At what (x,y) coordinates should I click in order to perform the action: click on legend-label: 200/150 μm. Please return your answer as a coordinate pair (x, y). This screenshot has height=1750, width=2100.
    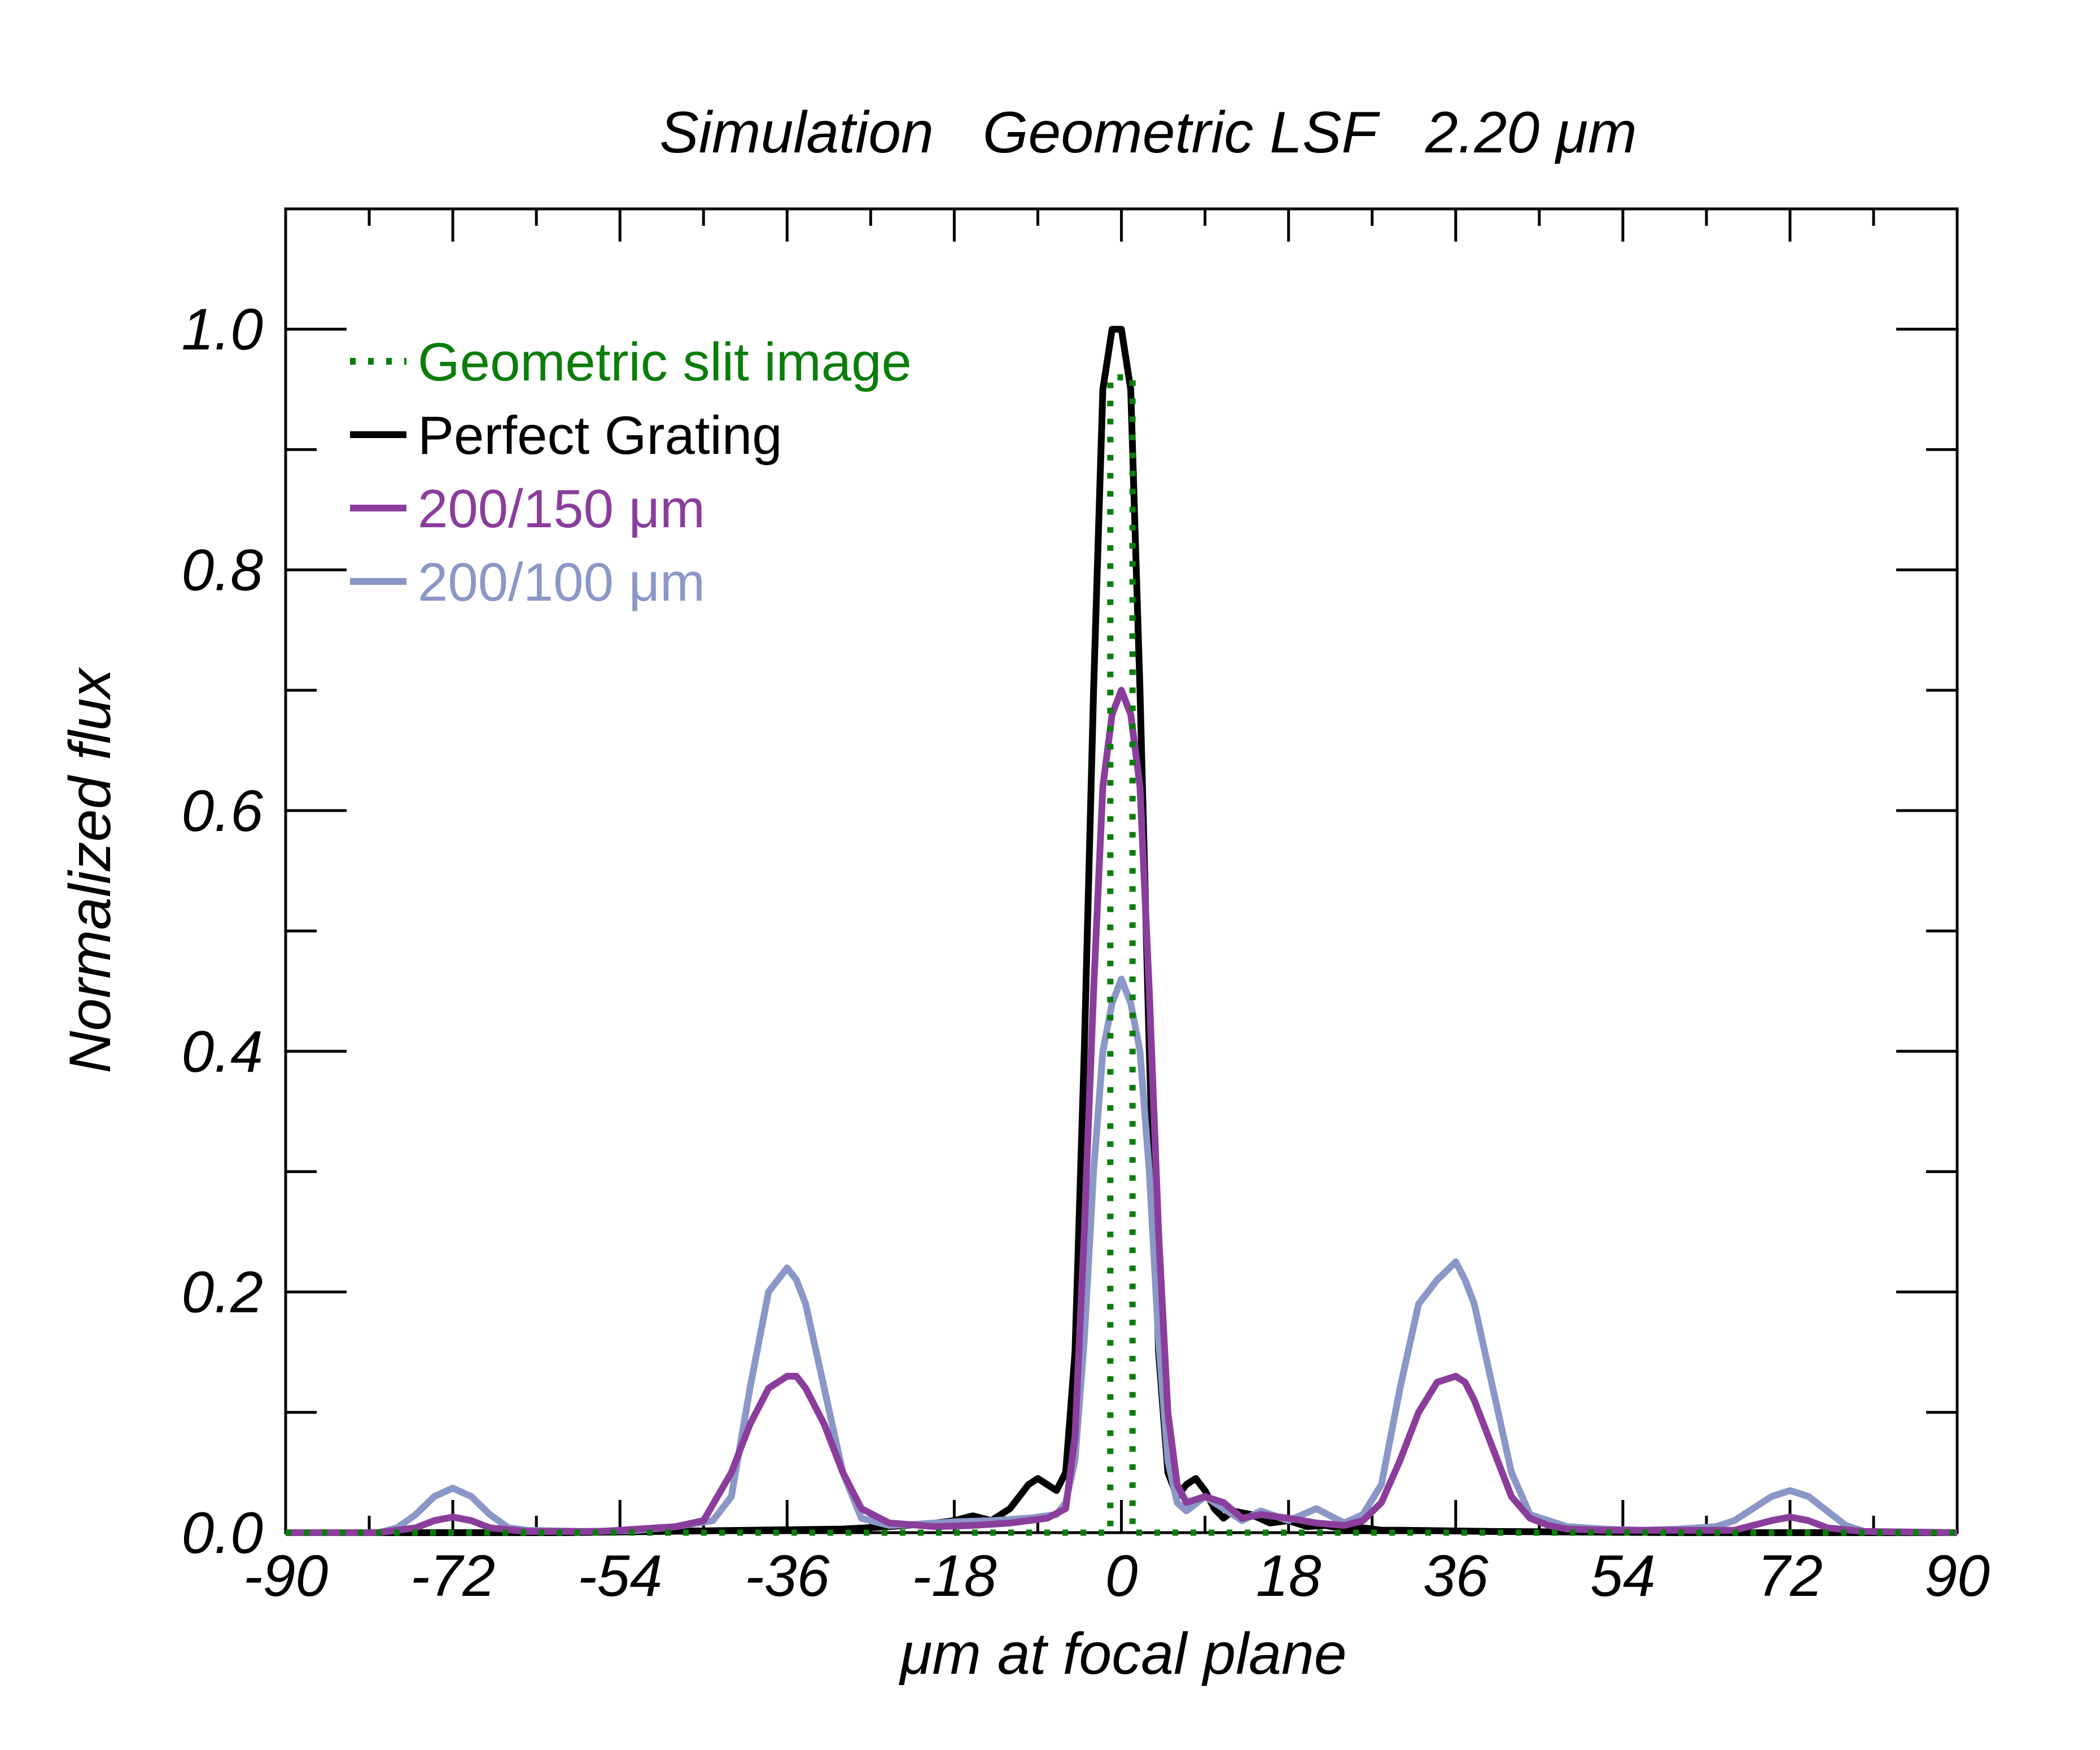
    Looking at the image, I should click on (561, 509).